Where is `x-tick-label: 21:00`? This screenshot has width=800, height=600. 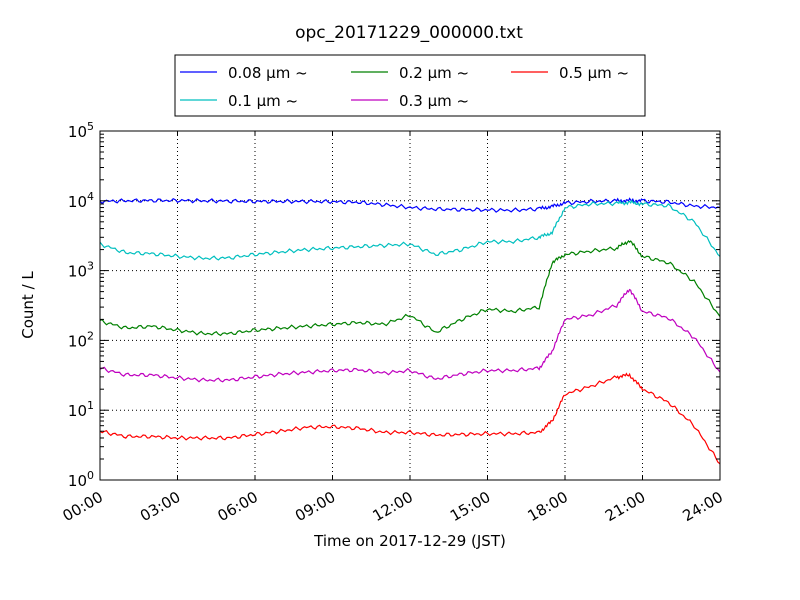 x-tick-label: 21:00 is located at coordinates (625, 506).